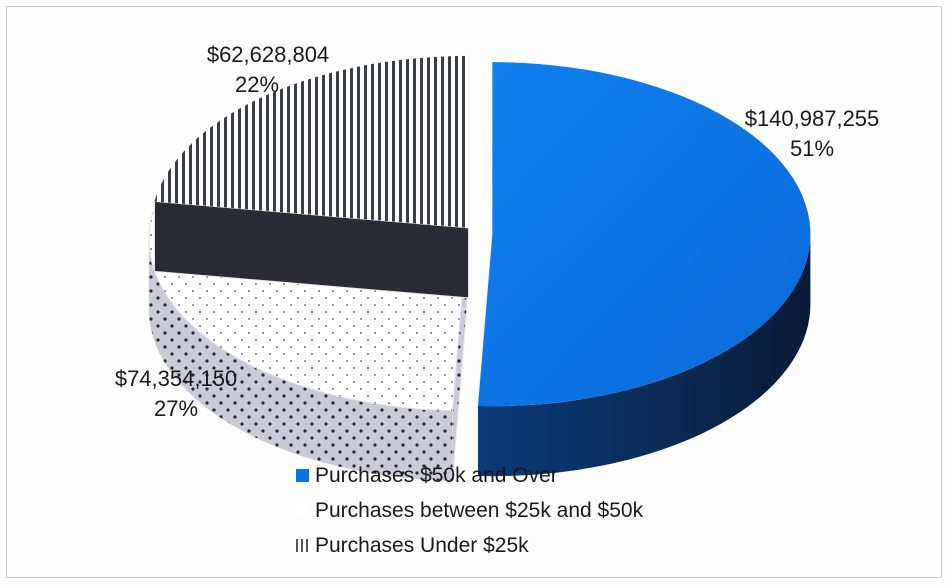 This screenshot has height=586, width=950. I want to click on legend-item-under-25k: Purchases Under $25k, so click(469, 545).